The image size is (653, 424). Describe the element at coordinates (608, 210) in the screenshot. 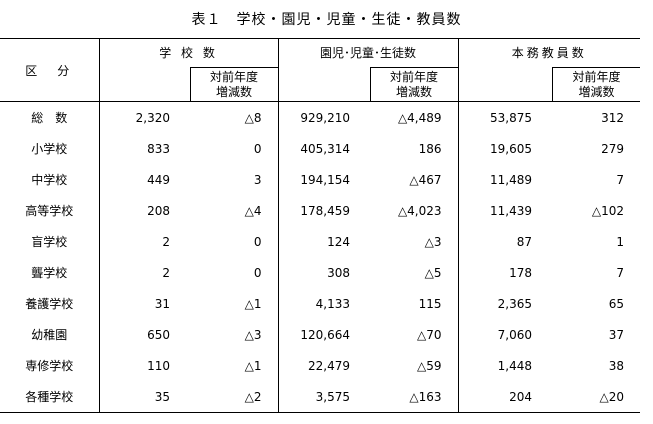

I see `cell-teachers-change: △102` at that location.